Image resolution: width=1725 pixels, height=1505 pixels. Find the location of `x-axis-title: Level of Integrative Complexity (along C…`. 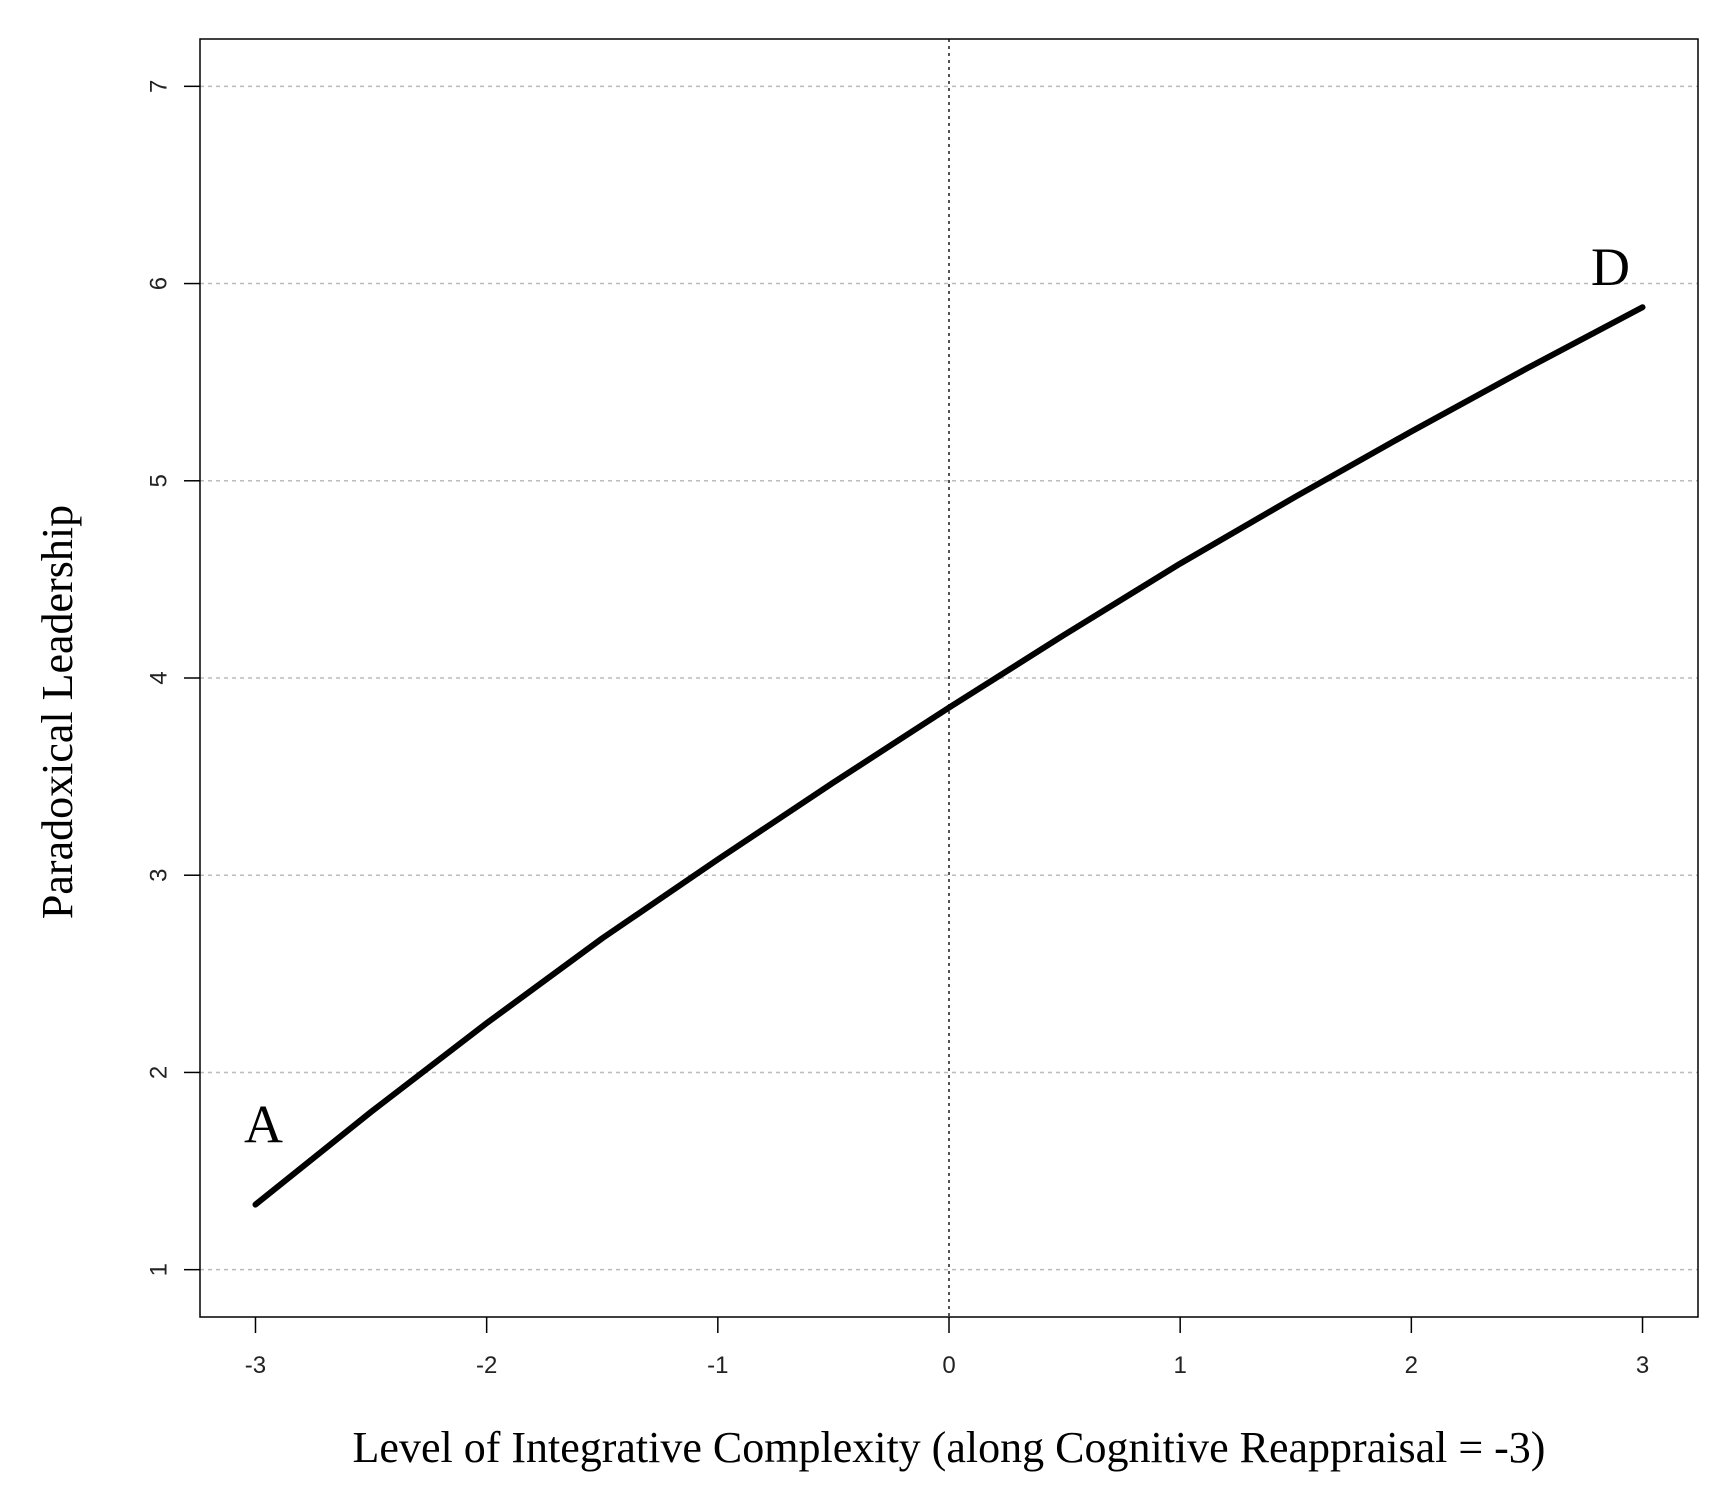

x-axis-title: Level of Integrative Complexity (along C… is located at coordinates (949, 1447).